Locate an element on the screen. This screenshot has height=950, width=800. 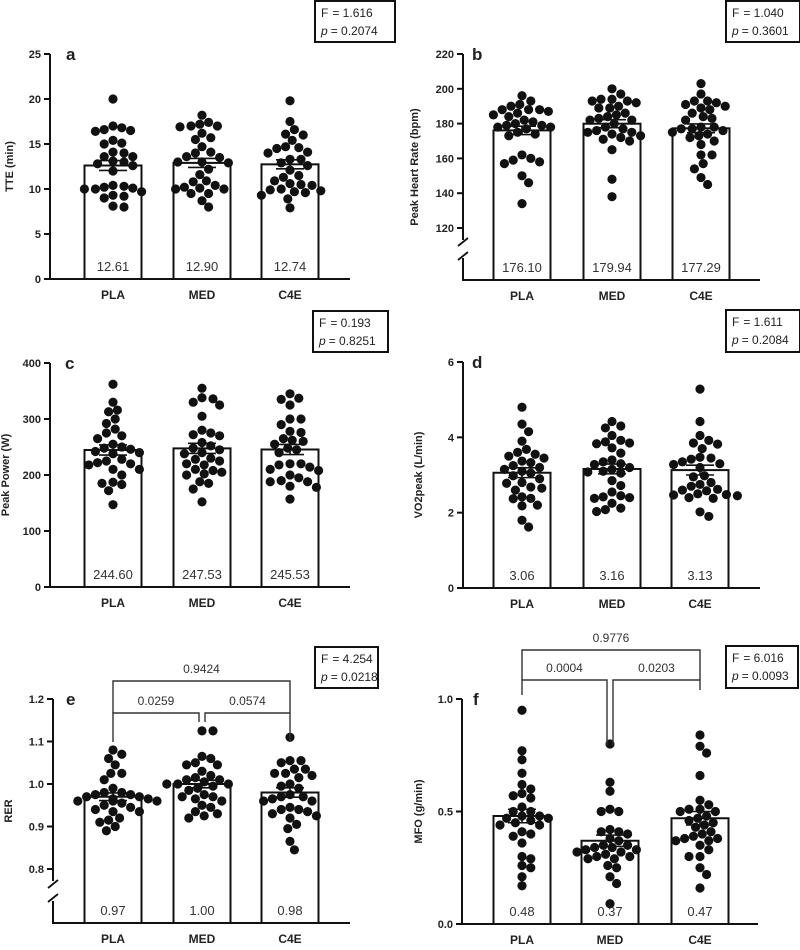
mean-label: 12.61 is located at coordinates (113, 266).